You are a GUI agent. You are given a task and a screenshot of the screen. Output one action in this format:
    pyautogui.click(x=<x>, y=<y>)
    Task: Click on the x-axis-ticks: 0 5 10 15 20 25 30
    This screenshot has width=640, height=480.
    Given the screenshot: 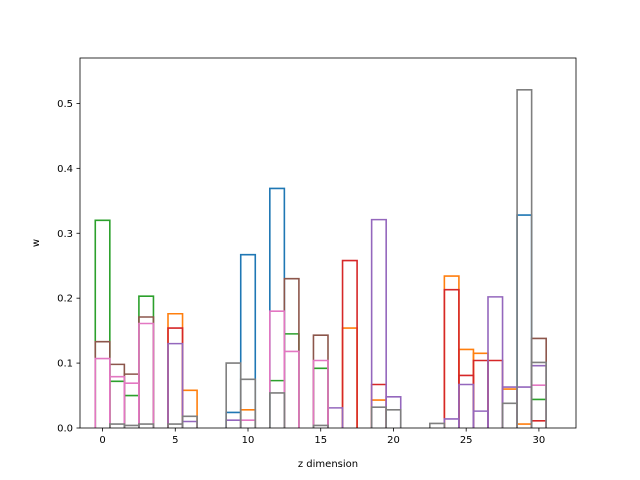 What is the action you would take?
    pyautogui.click(x=322, y=437)
    